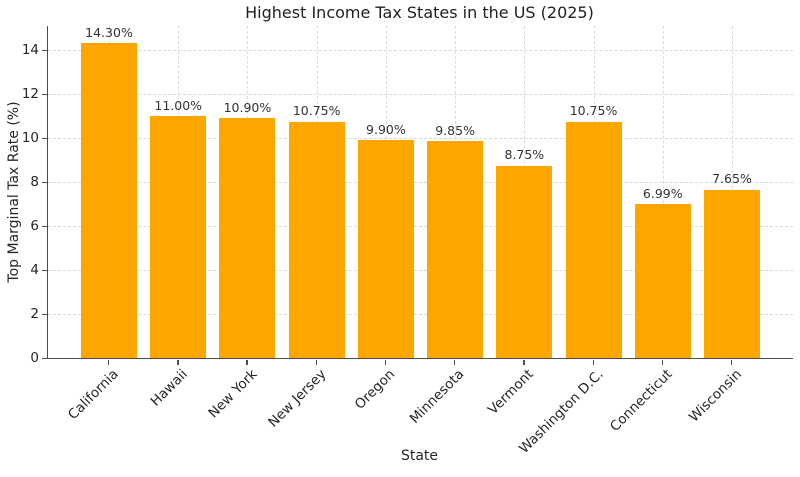 This screenshot has width=800, height=477. I want to click on vertical-gridline, so click(663, 192).